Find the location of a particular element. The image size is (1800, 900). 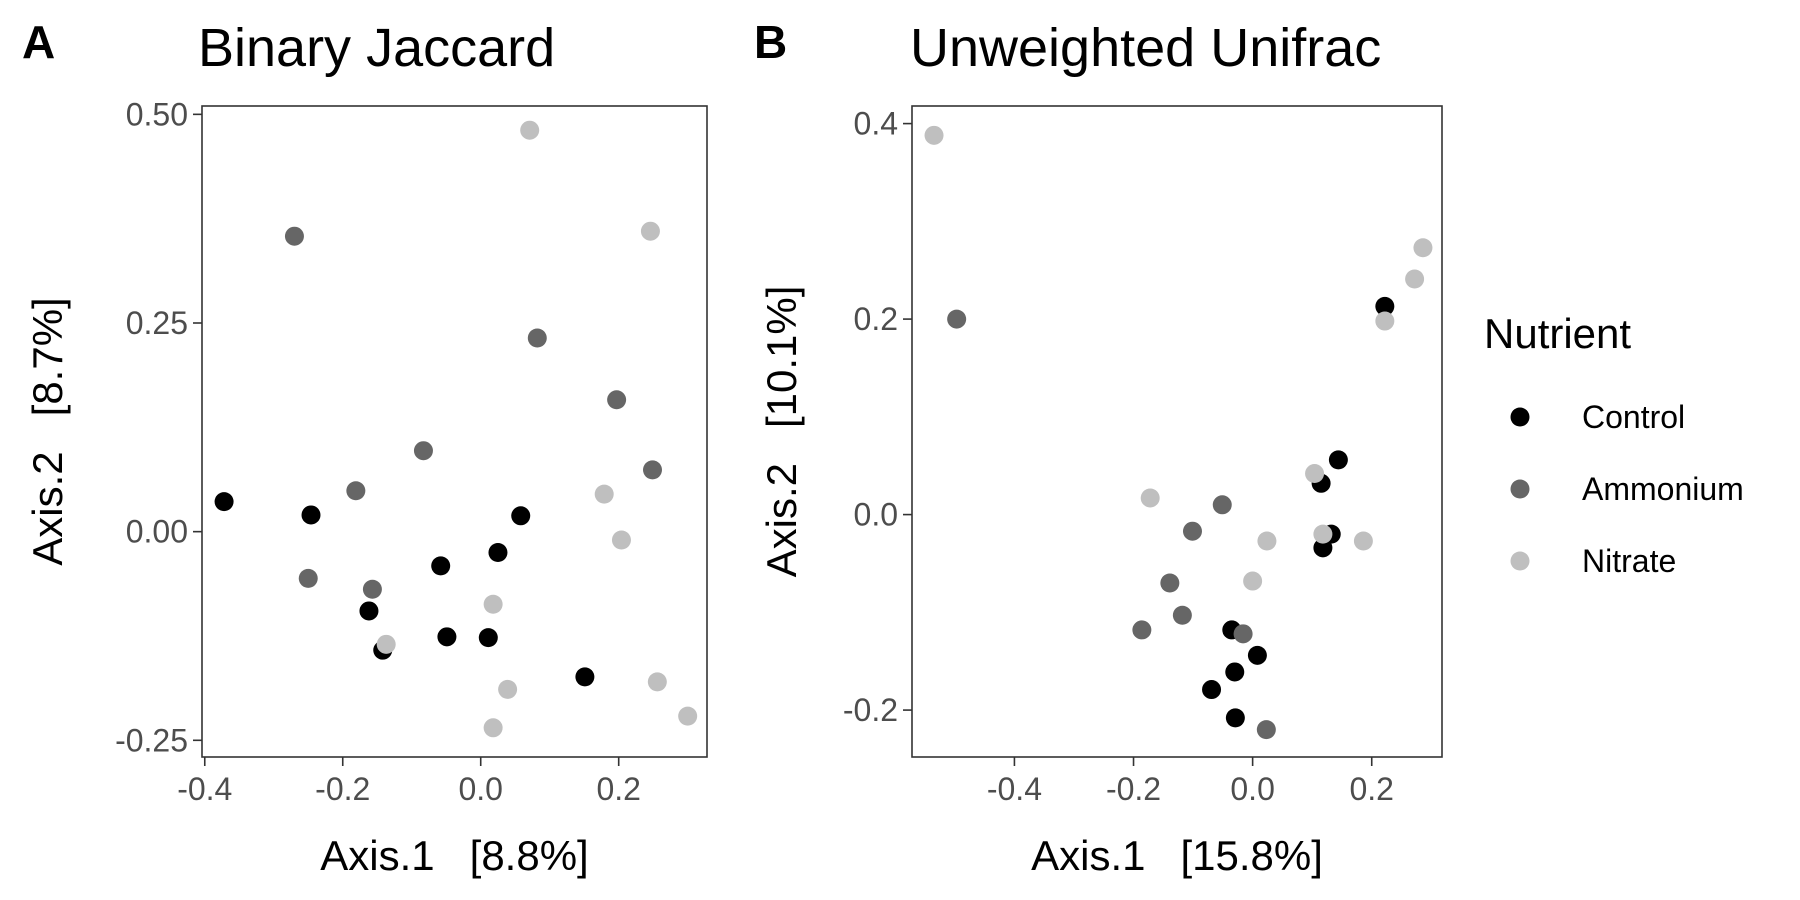

panel-b-y-tick-label: 0.4 is located at coordinates (876, 124).